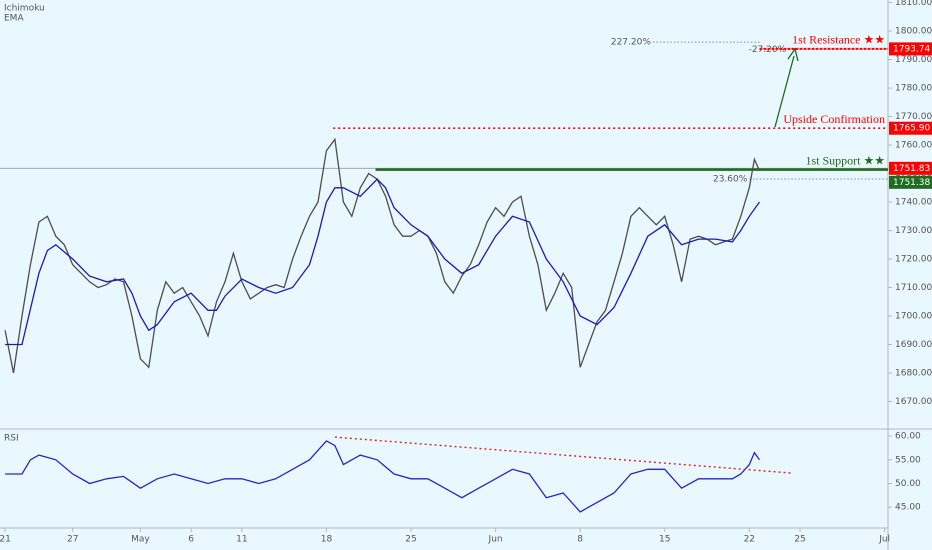  What do you see at coordinates (495, 540) in the screenshot?
I see `x-tick-label: Jun` at bounding box center [495, 540].